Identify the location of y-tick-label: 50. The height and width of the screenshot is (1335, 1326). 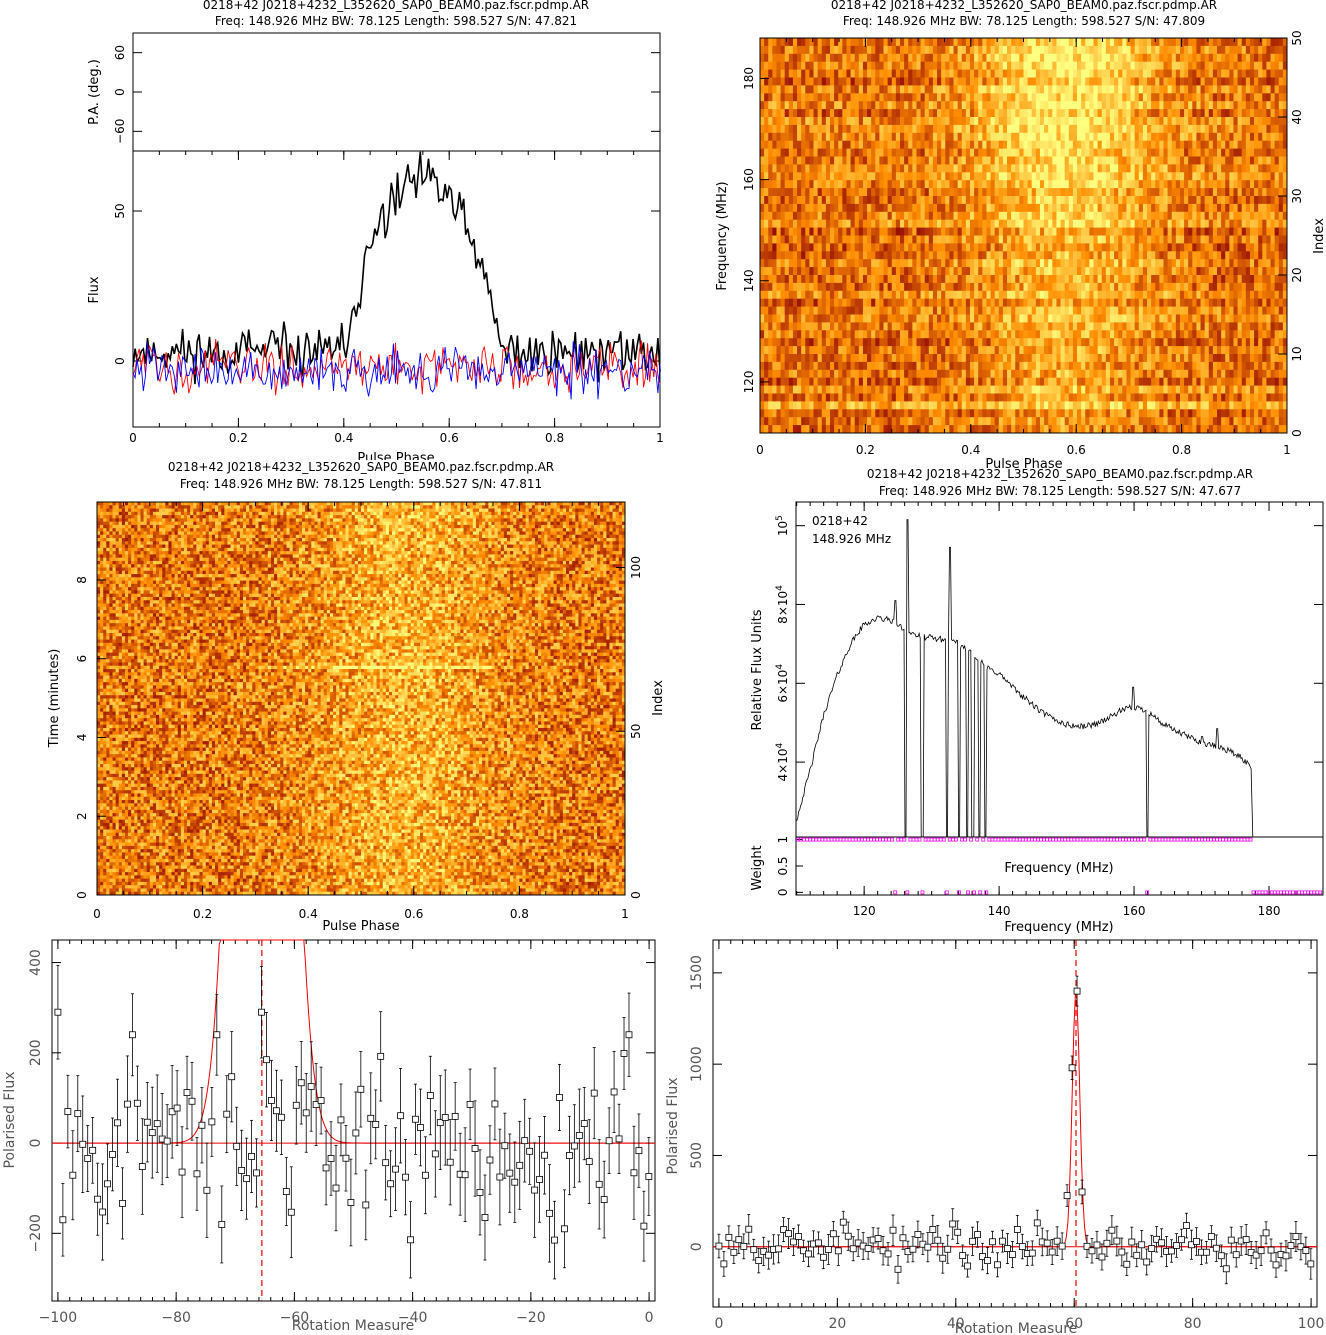
(120, 210).